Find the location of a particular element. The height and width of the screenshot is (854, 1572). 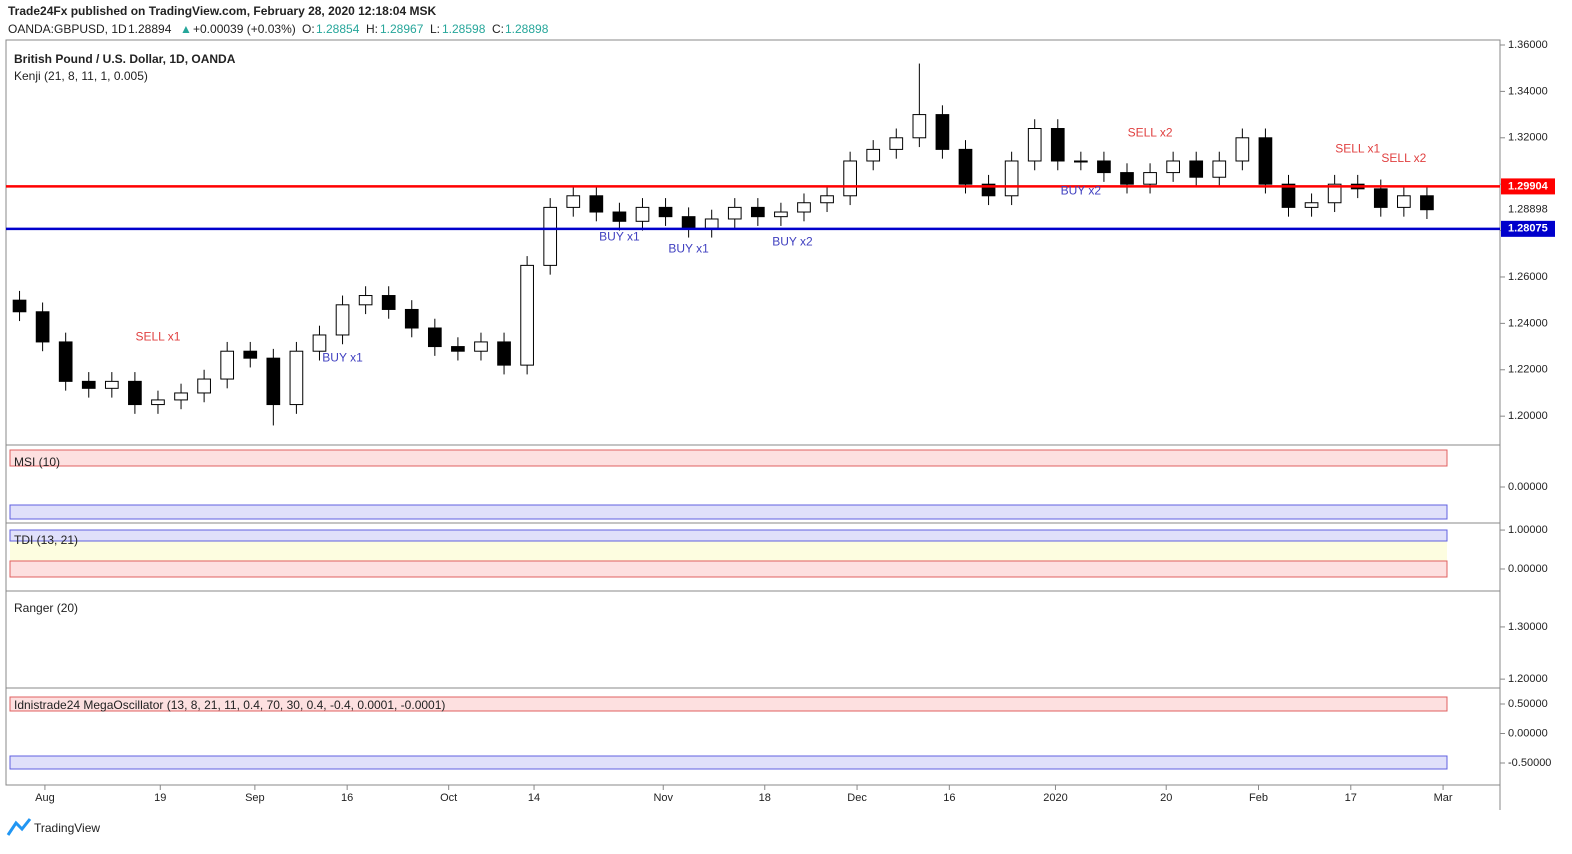

h: 1.28967 is located at coordinates (402, 29).